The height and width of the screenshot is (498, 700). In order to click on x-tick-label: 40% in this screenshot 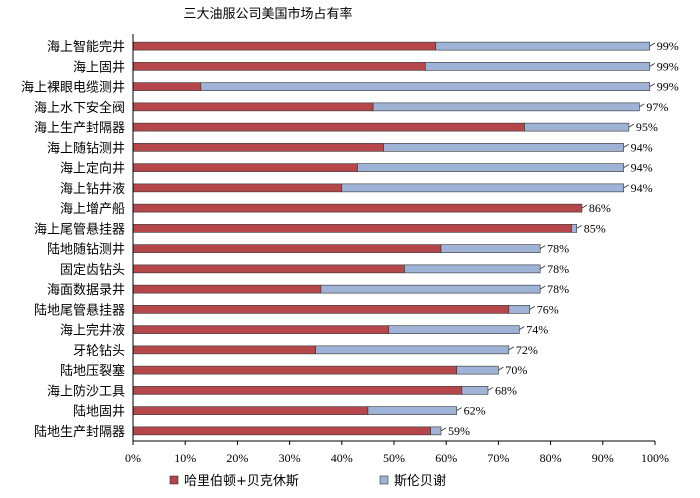, I will do `click(342, 458)`.